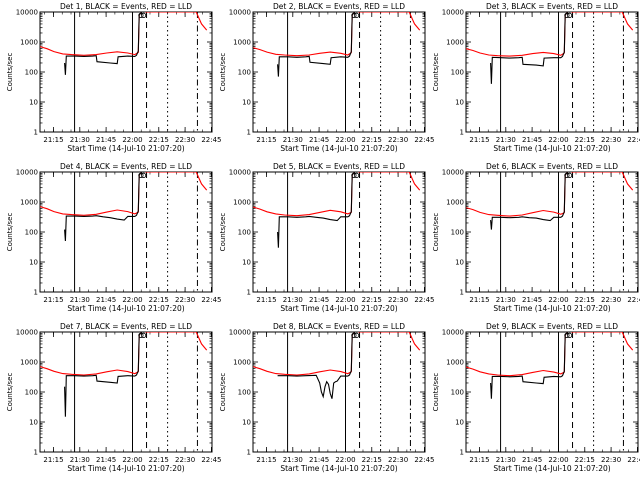 This screenshot has width=640, height=480. What do you see at coordinates (552, 166) in the screenshot?
I see `panel-title: Det 6, BLACK = Events, RED = LLD` at bounding box center [552, 166].